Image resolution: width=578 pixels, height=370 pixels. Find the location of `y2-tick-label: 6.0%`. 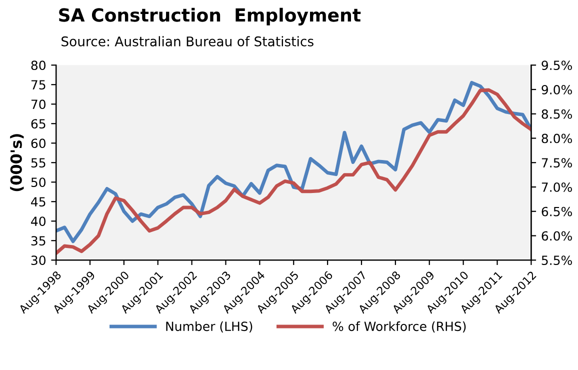

y2-tick-label: 6.0% is located at coordinates (557, 236).